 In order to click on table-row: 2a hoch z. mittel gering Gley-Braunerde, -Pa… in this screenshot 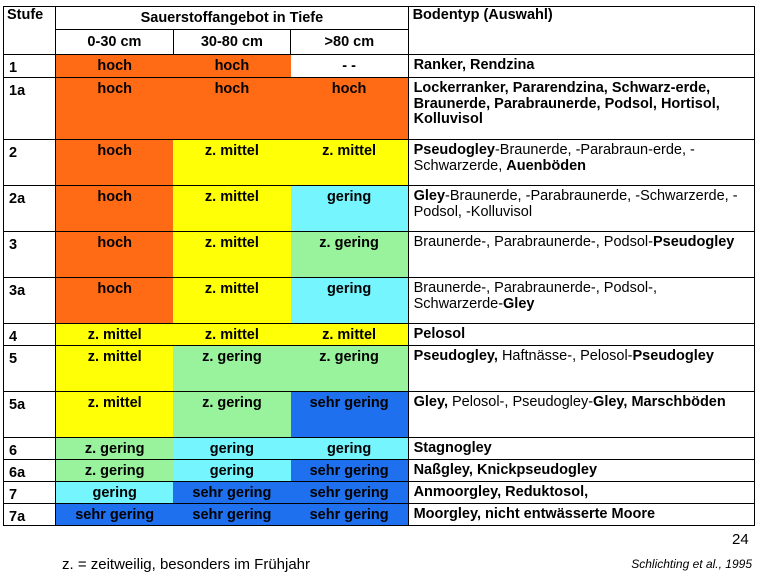, I will do `click(379, 208)`.